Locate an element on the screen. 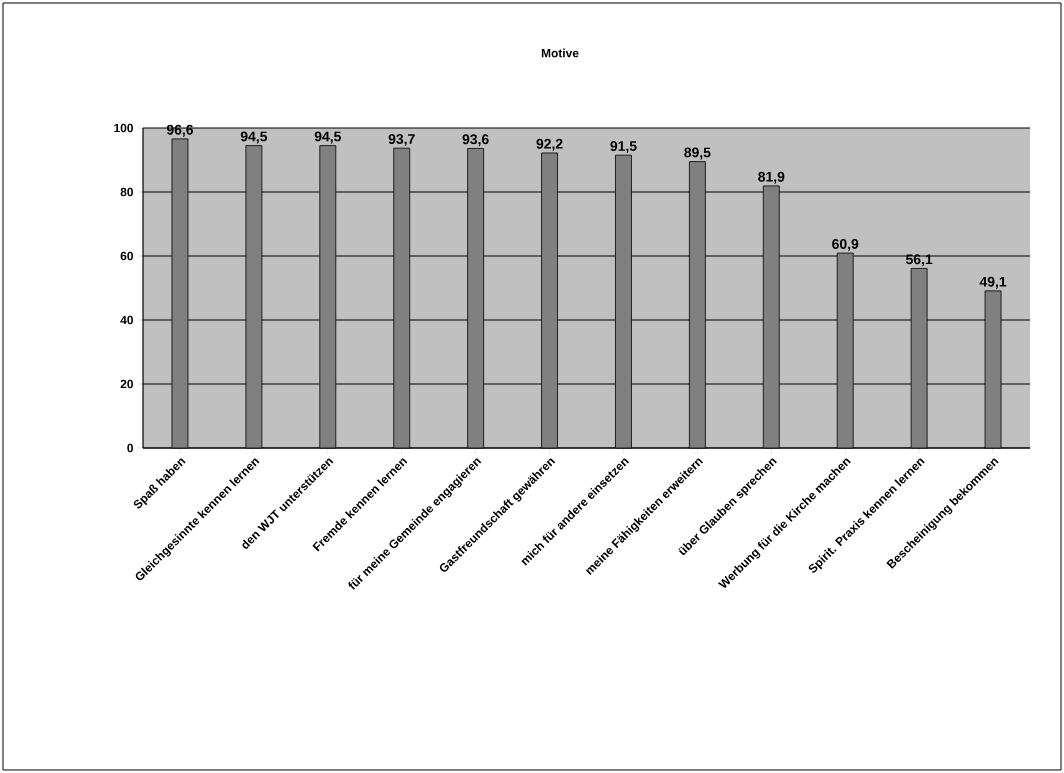  y-tick-label: 60 is located at coordinates (126, 256).